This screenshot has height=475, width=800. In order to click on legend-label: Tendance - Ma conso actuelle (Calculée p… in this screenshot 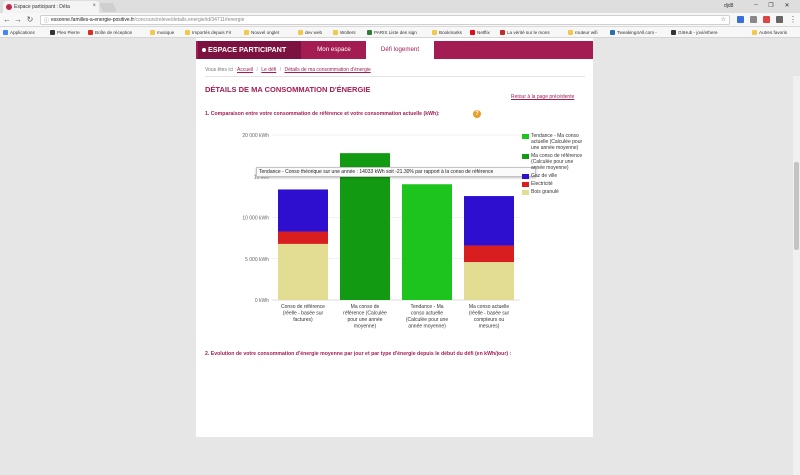, I will do `click(557, 142)`.